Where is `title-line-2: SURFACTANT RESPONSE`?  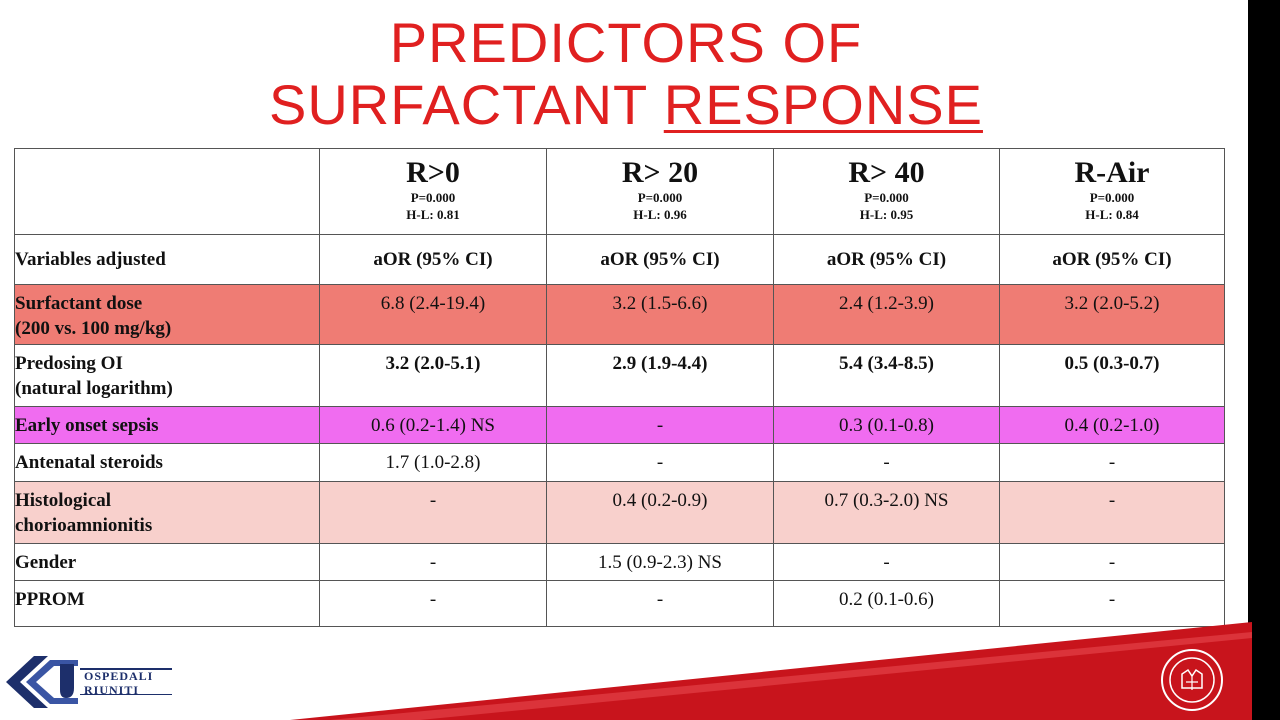
title-line-2: SURFACTANT RESPONSE is located at coordinates (626, 105).